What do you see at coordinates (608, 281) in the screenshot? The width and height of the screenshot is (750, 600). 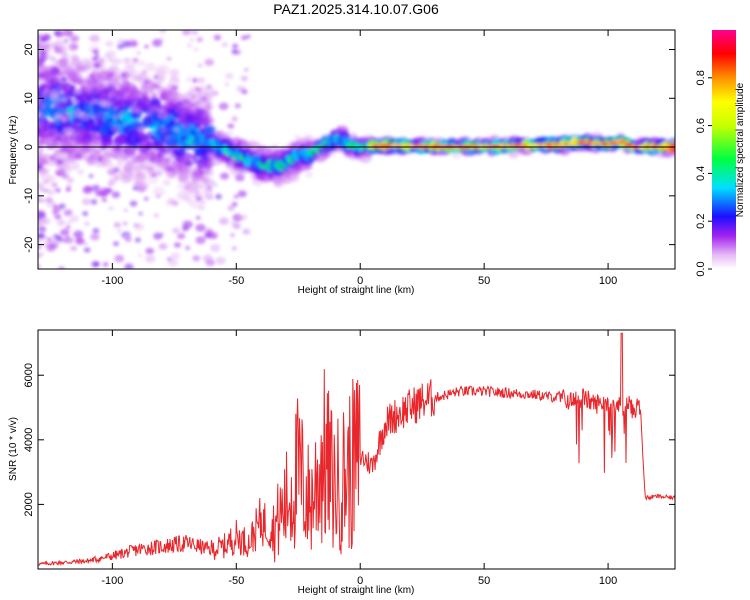 I see `spectrogram-x-tick-label: 100` at bounding box center [608, 281].